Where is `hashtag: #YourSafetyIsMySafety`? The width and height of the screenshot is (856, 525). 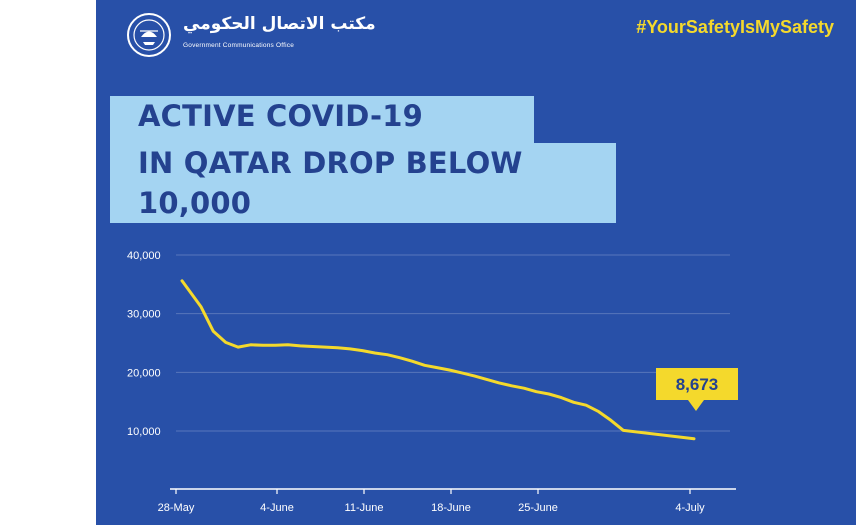
hashtag: #YourSafetyIsMySafety is located at coordinates (735, 27).